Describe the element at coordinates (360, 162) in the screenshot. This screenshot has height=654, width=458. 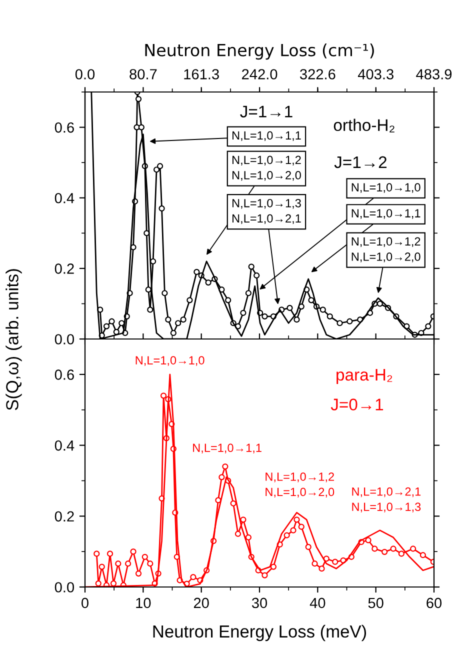
I see `annotation: J=1→2` at that location.